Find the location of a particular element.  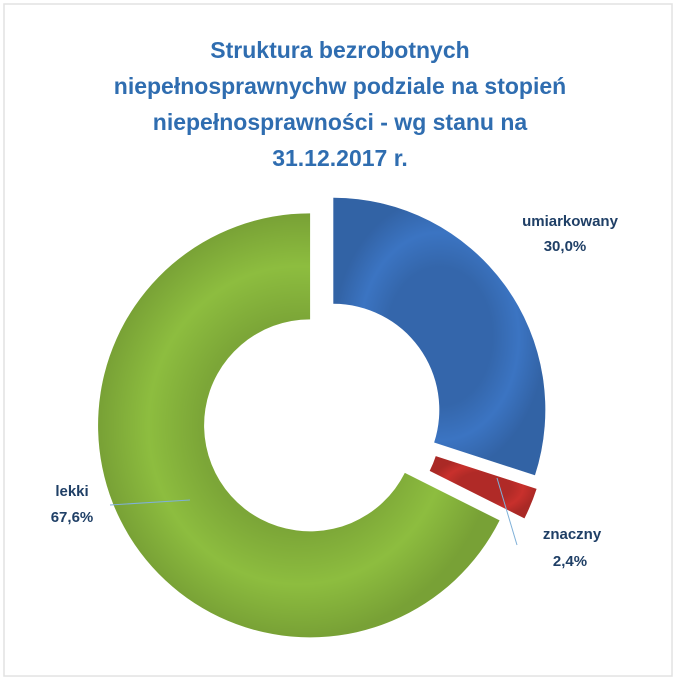

category-label: lekki is located at coordinates (71, 491).